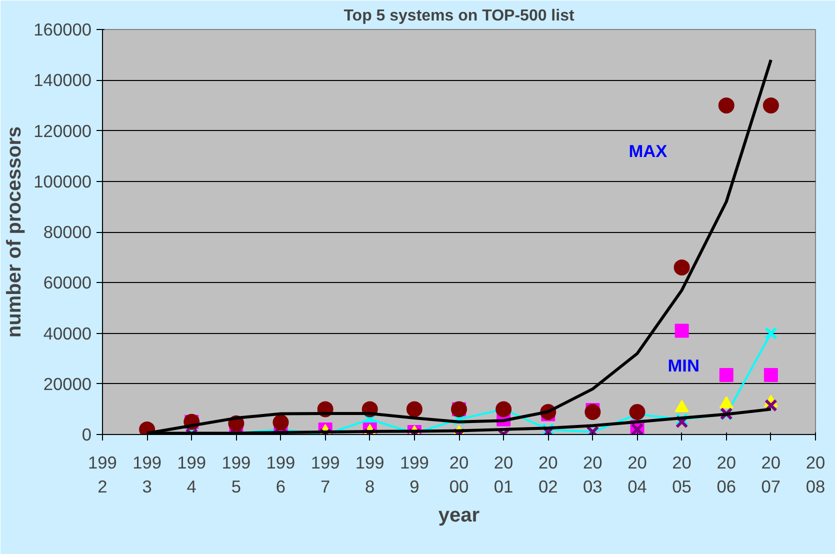  I want to click on x-tick-label: 20 05, so click(682, 474).